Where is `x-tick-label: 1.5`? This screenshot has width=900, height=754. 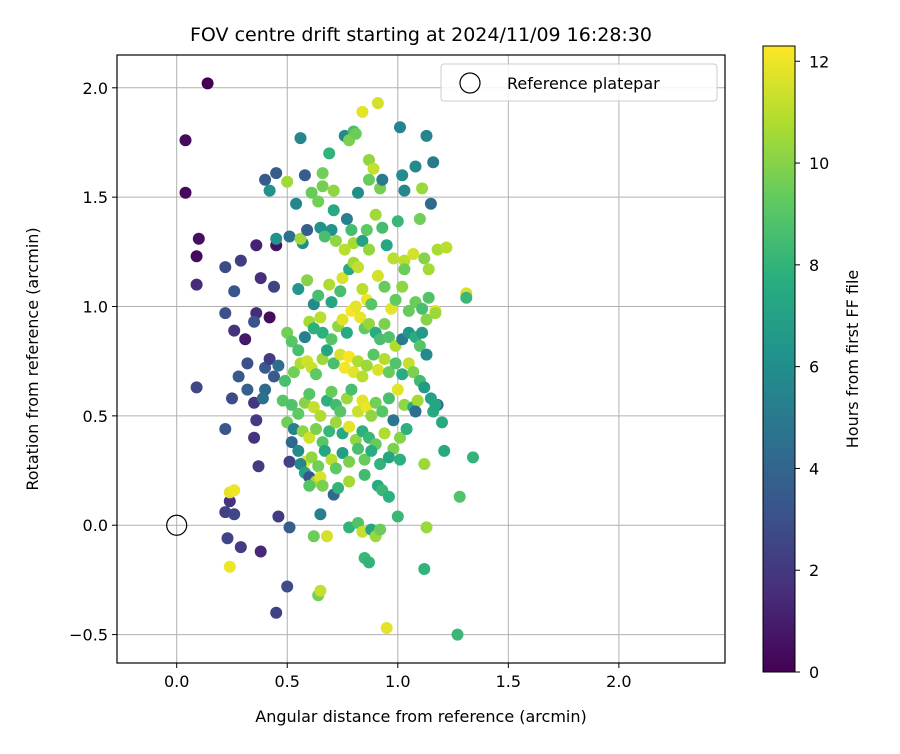 x-tick-label: 1.5 is located at coordinates (508, 681).